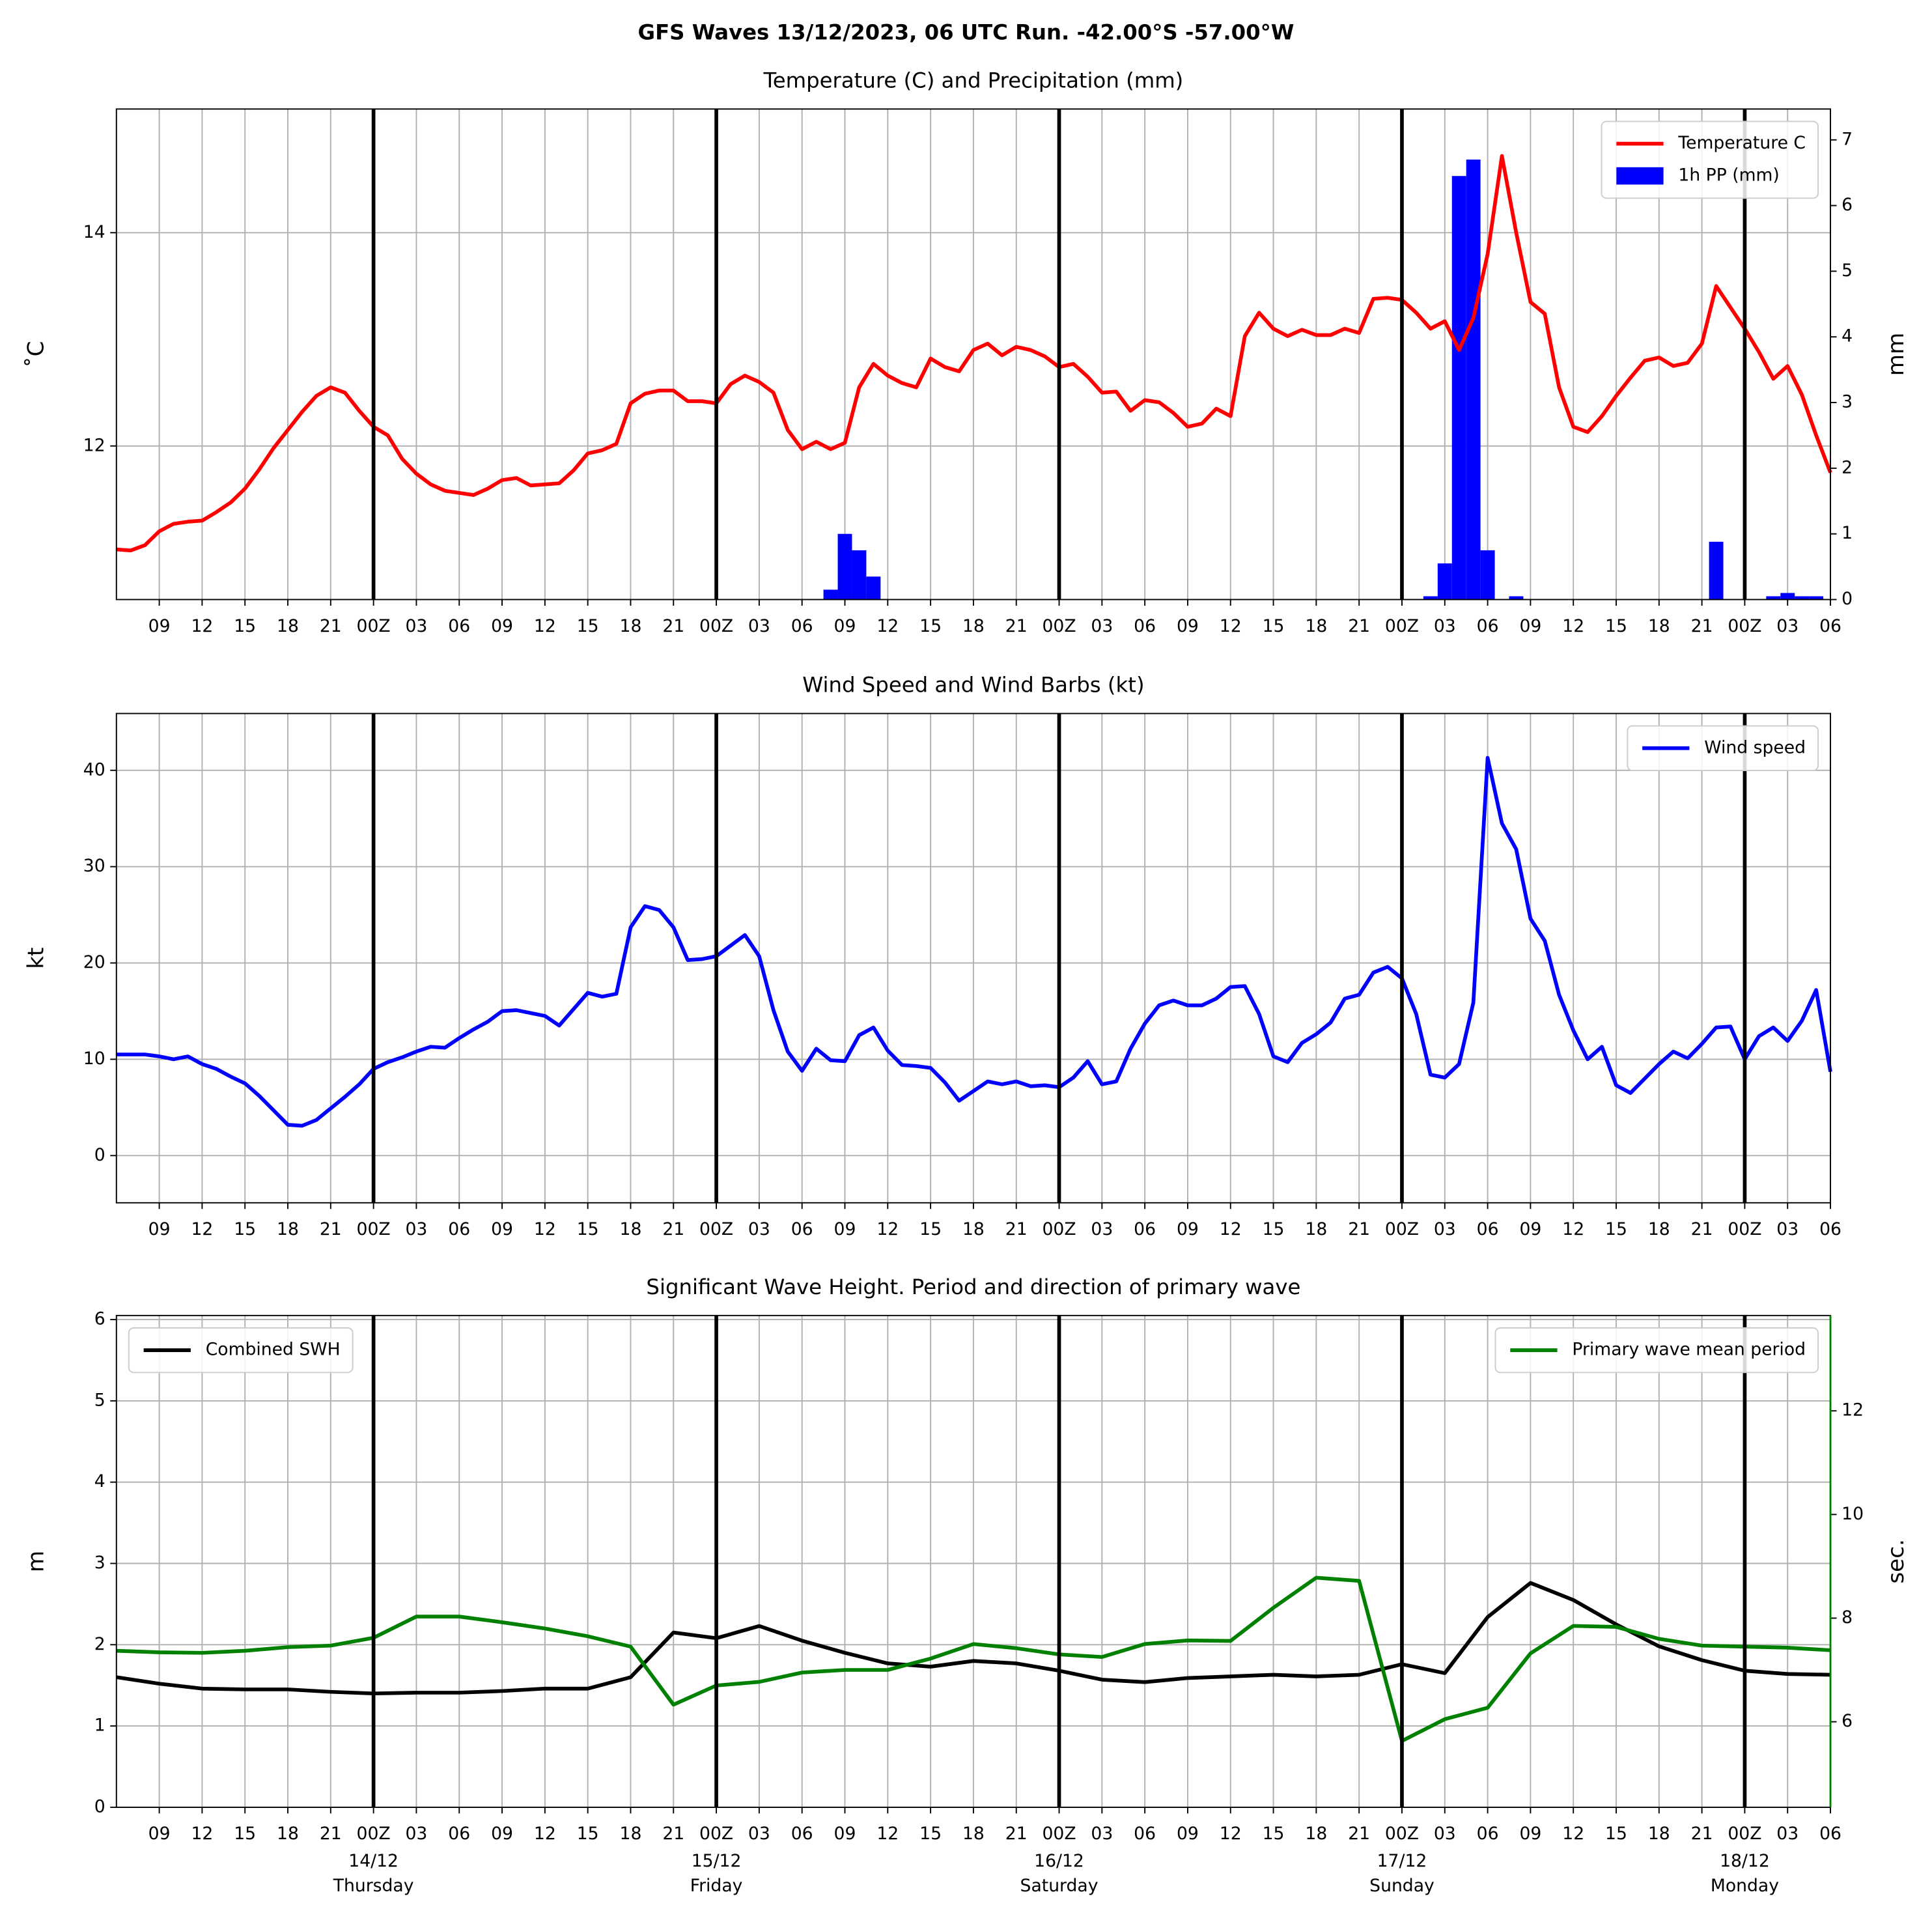 The image size is (1932, 1920). What do you see at coordinates (100, 1725) in the screenshot?
I see `y-tick-label: 1` at bounding box center [100, 1725].